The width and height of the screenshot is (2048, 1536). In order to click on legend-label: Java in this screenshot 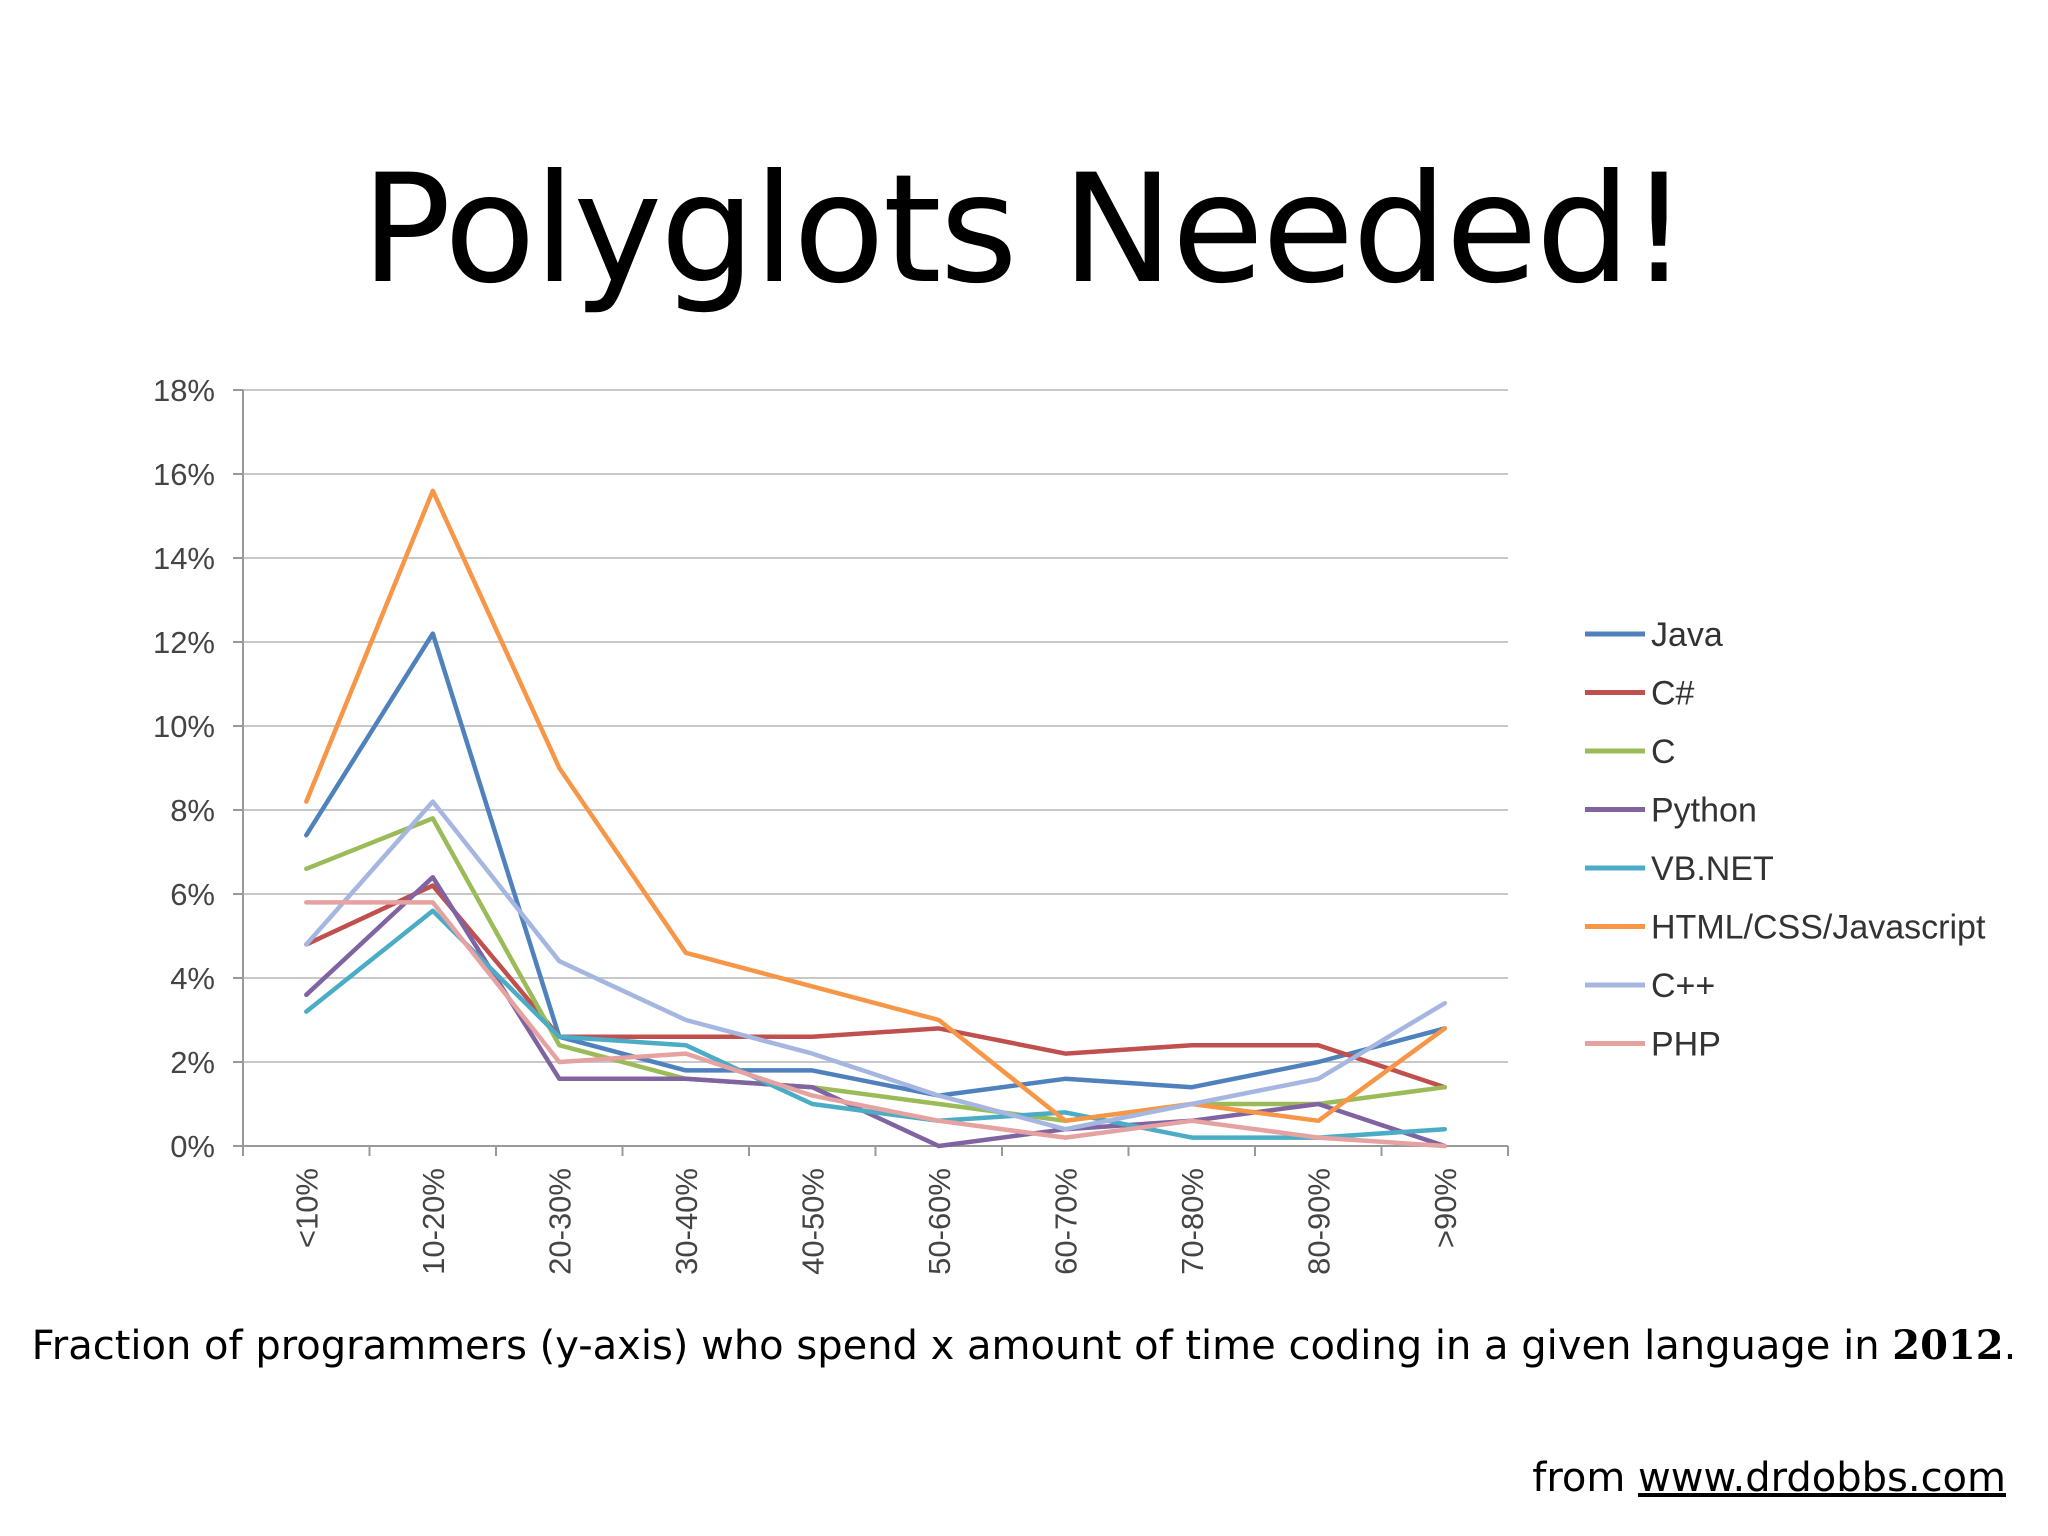, I will do `click(1687, 635)`.